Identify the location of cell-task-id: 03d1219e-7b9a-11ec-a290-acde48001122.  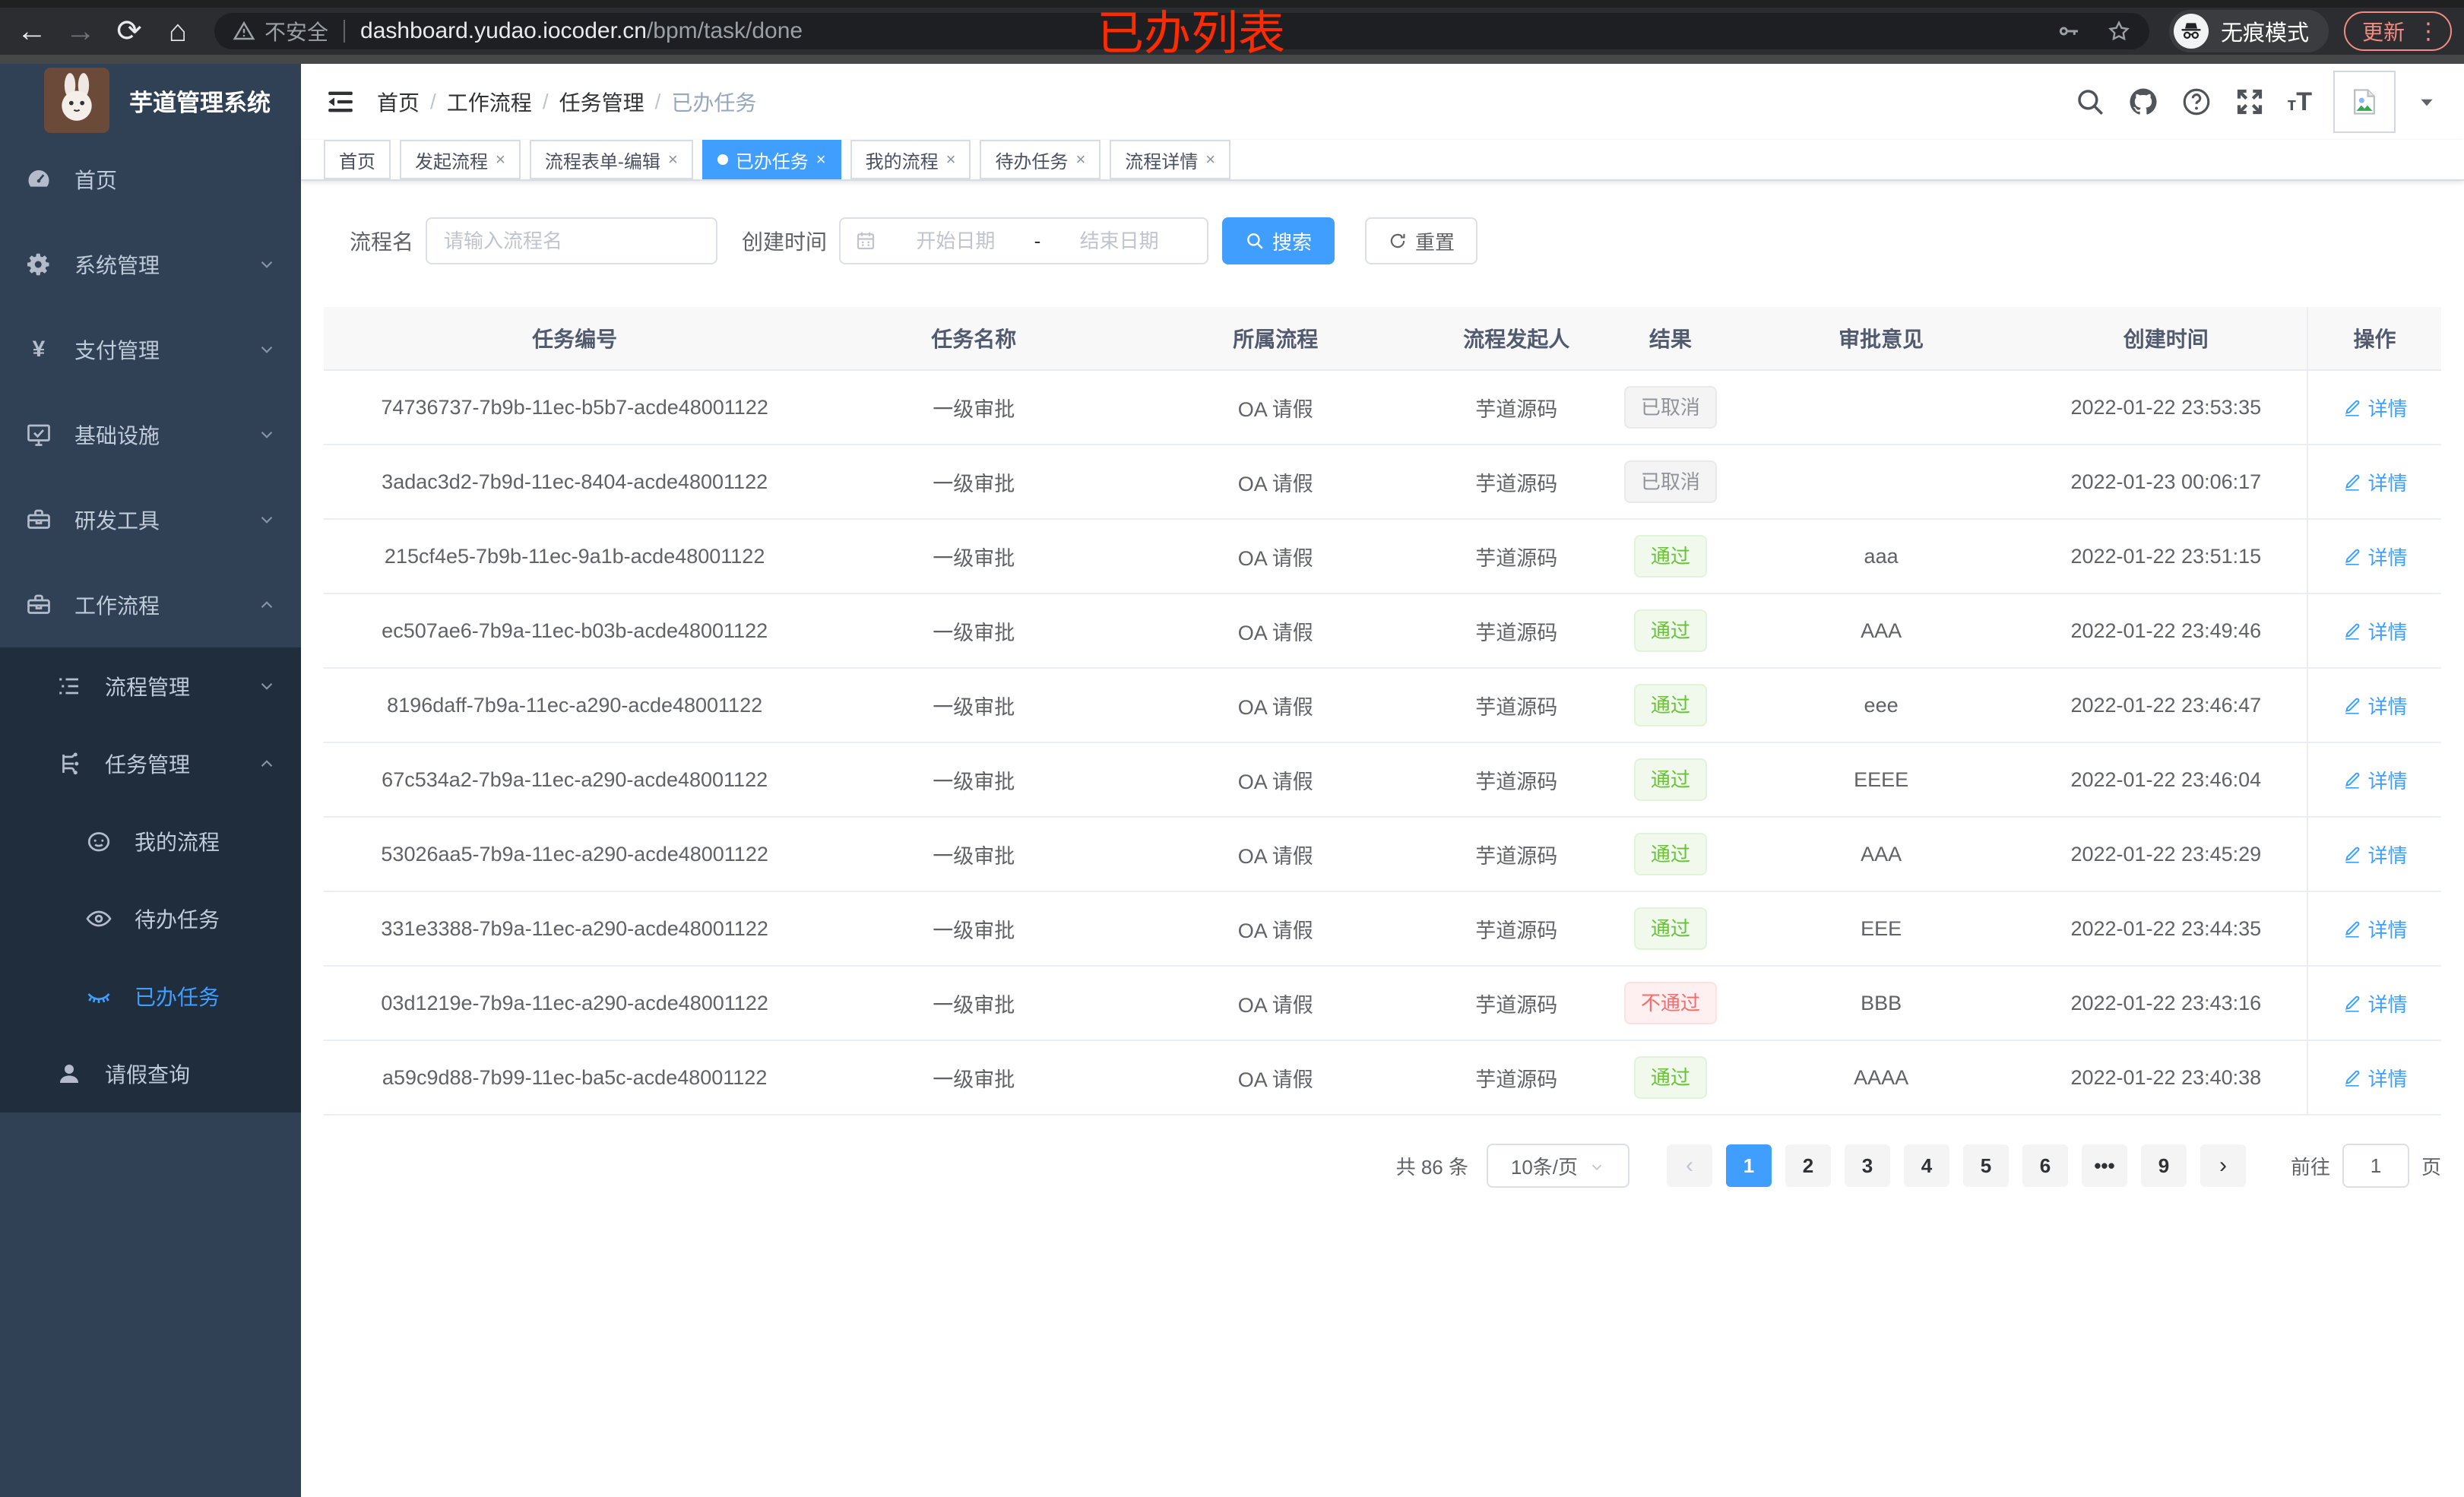
(574, 1002).